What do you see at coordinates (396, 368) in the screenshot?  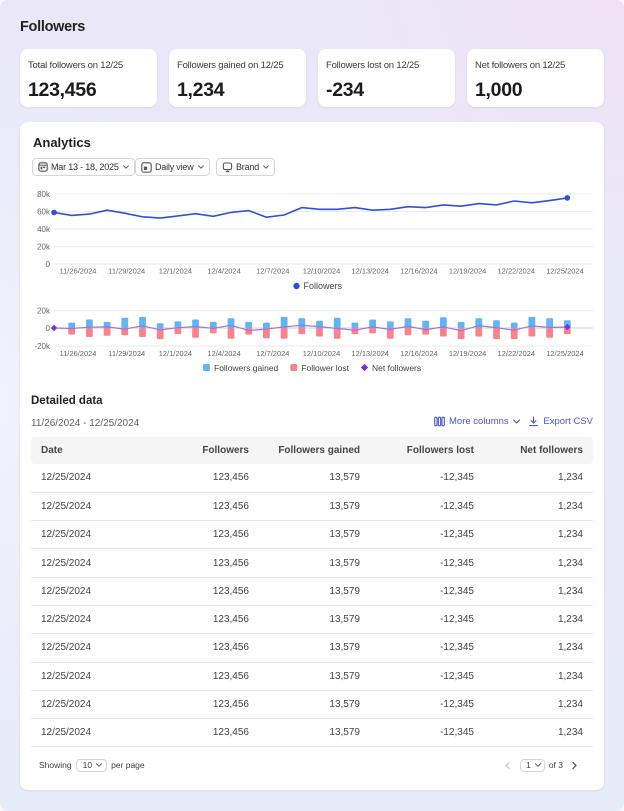 I see `svg-text: Net followers` at bounding box center [396, 368].